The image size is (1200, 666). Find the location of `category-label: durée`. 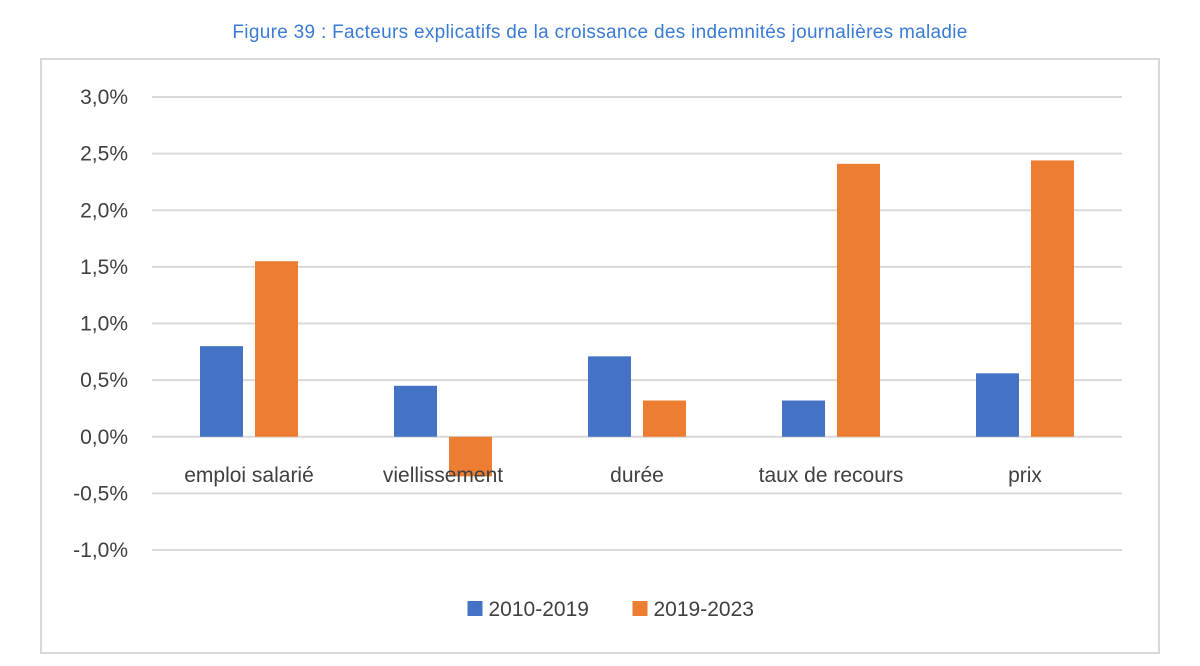

category-label: durée is located at coordinates (637, 475).